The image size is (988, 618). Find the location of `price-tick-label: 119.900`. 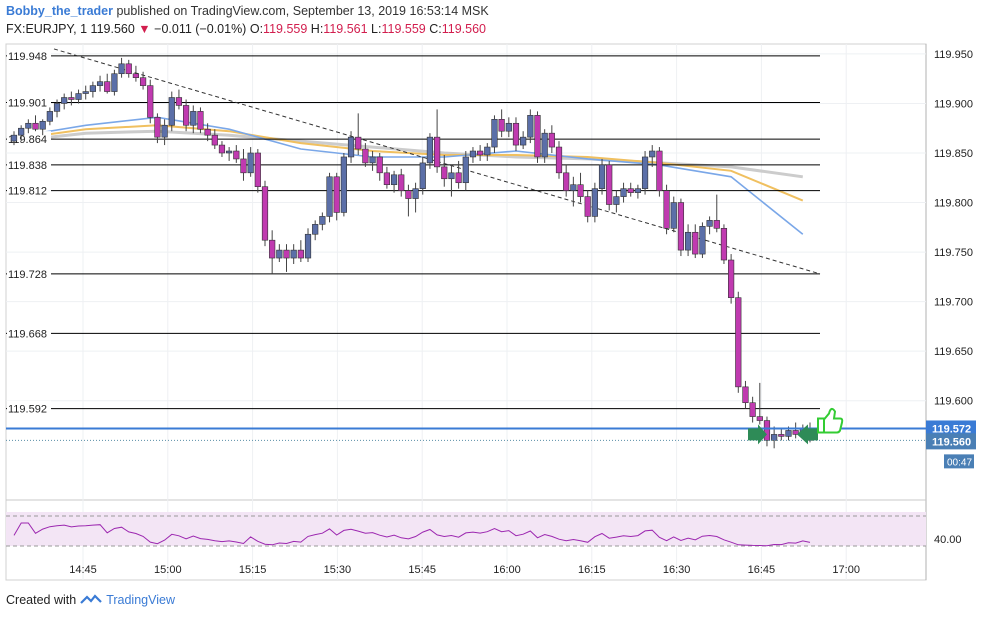

price-tick-label: 119.900 is located at coordinates (953, 104).